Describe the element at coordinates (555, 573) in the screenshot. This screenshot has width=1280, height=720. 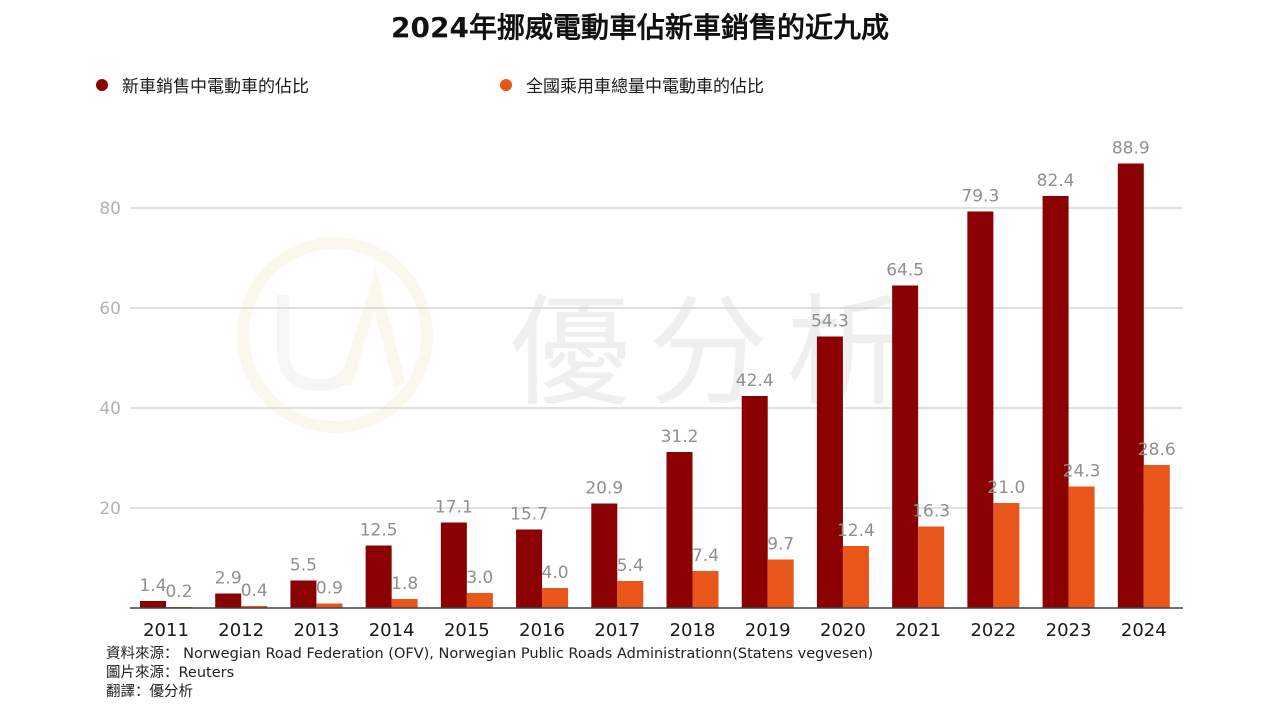
I see `data-label: 4.0` at that location.